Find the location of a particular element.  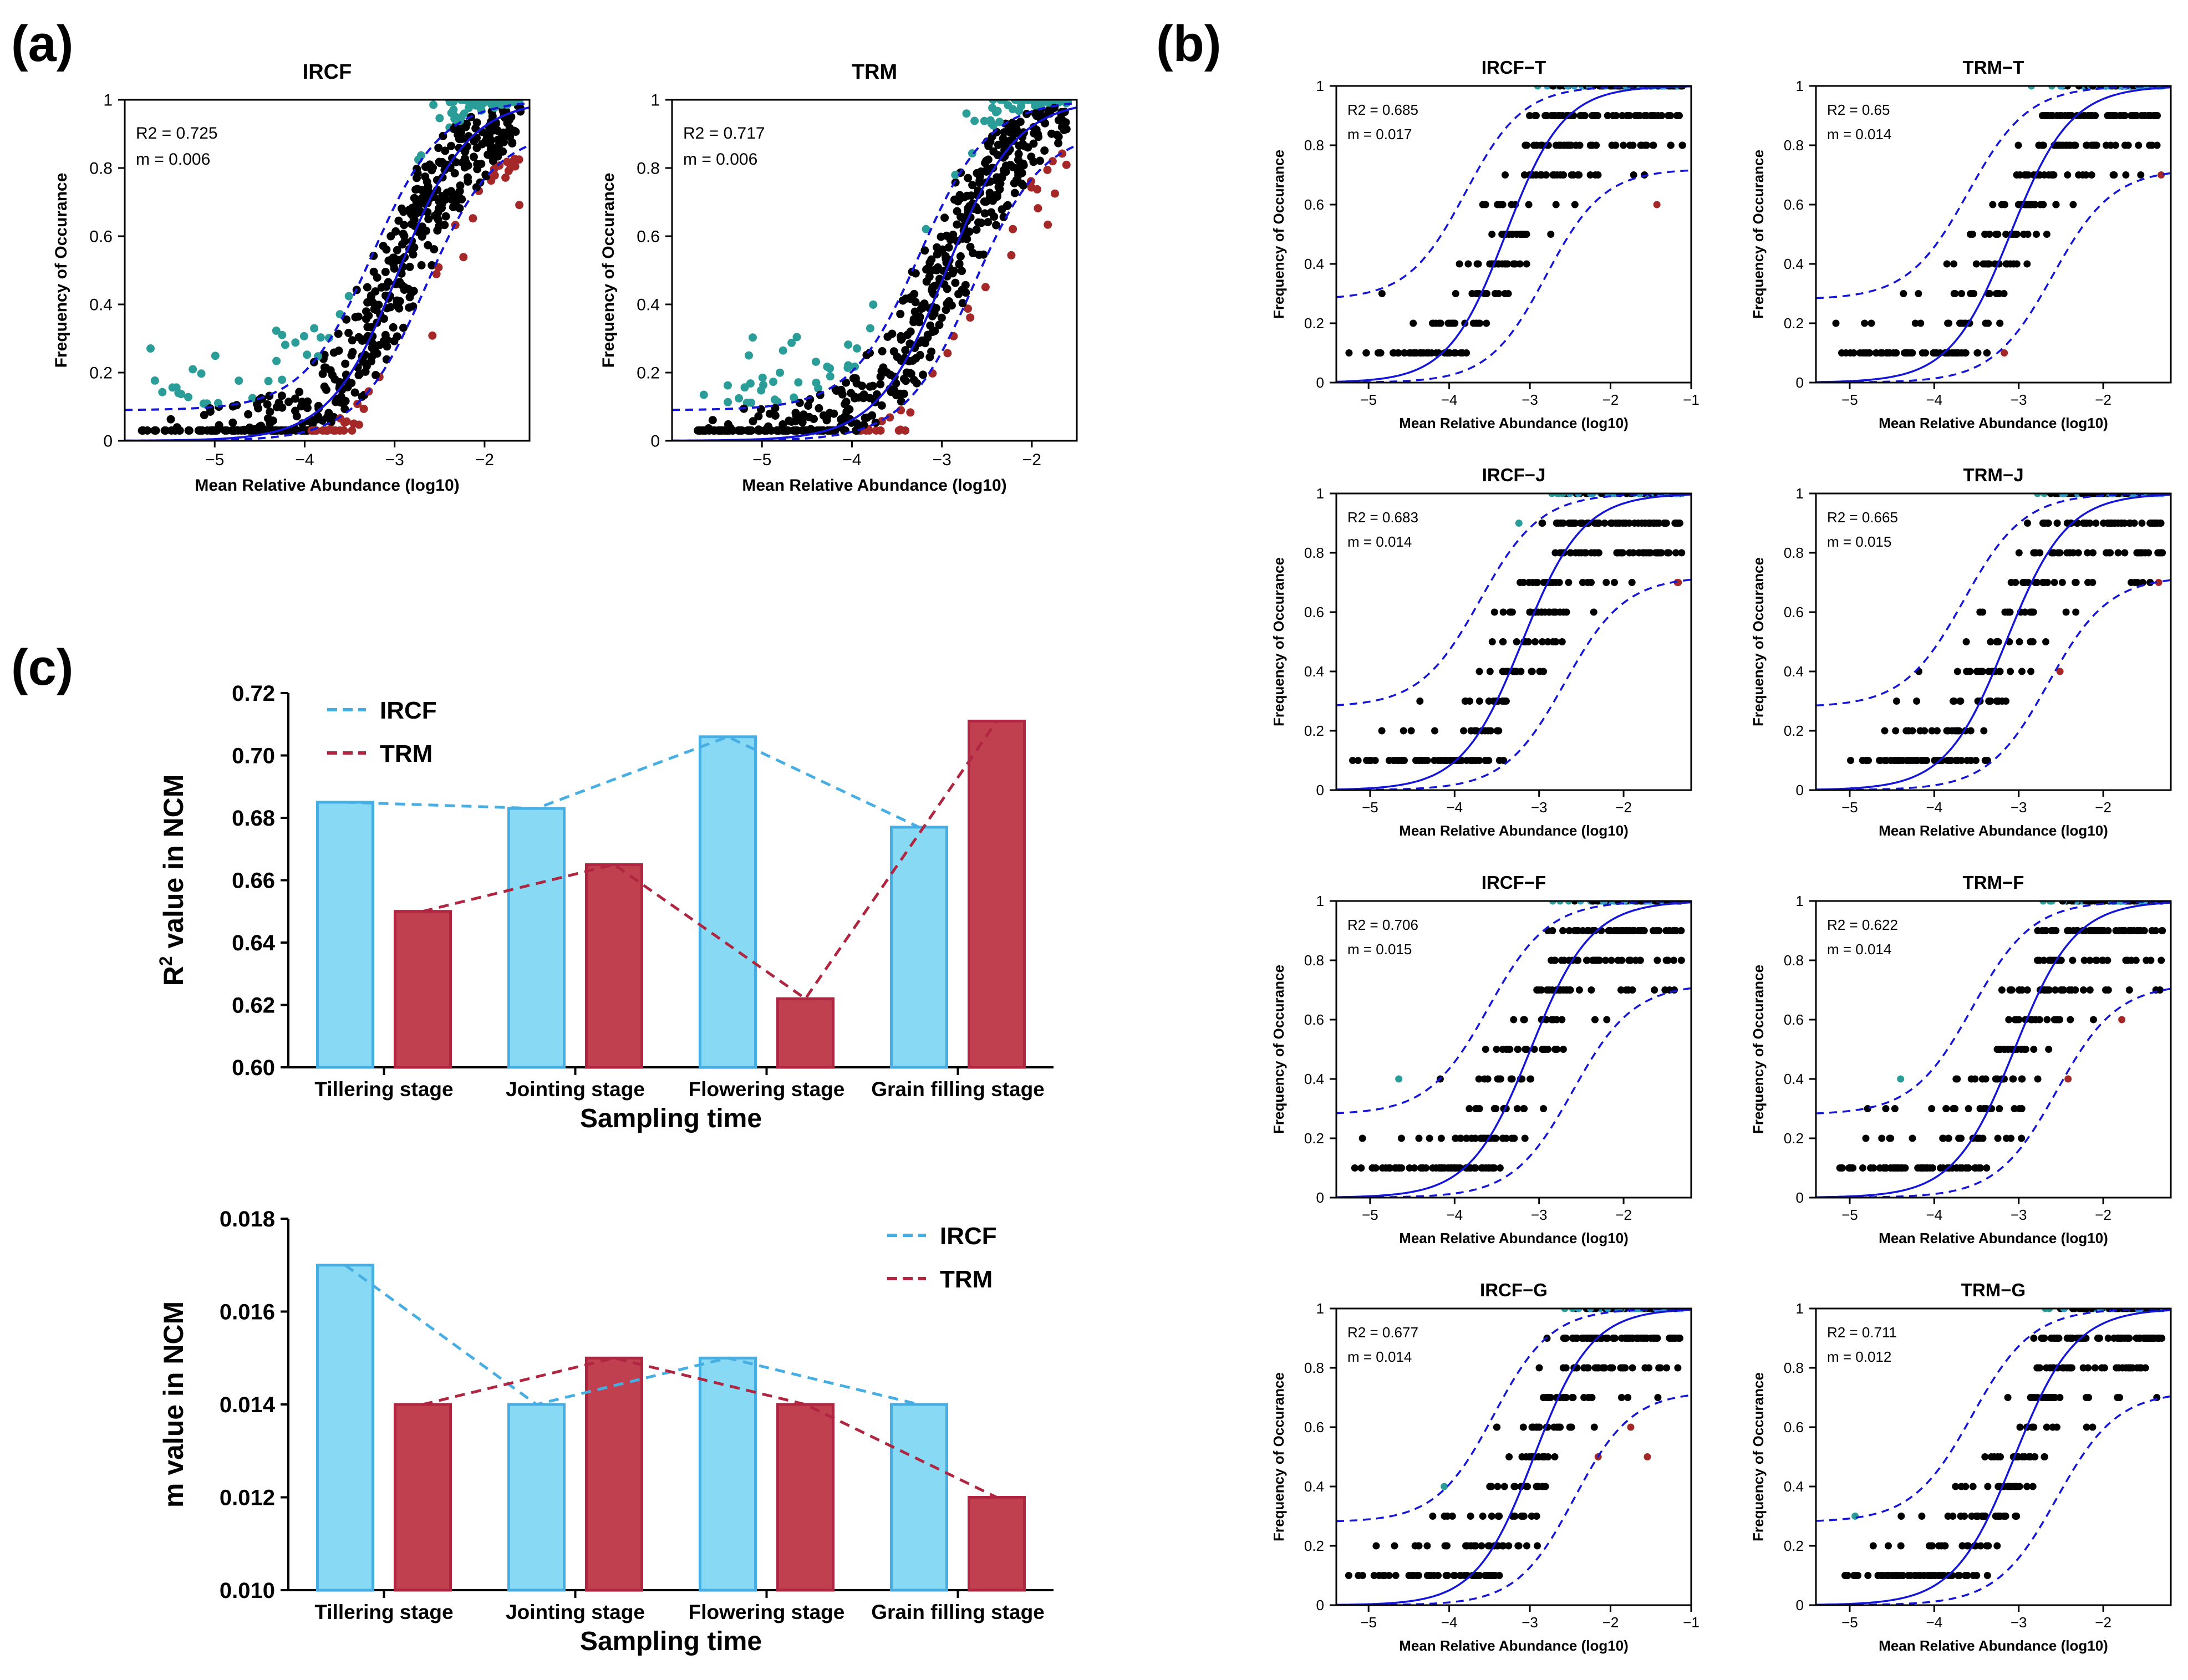

y-tick-label: 0.64 is located at coordinates (254, 943).